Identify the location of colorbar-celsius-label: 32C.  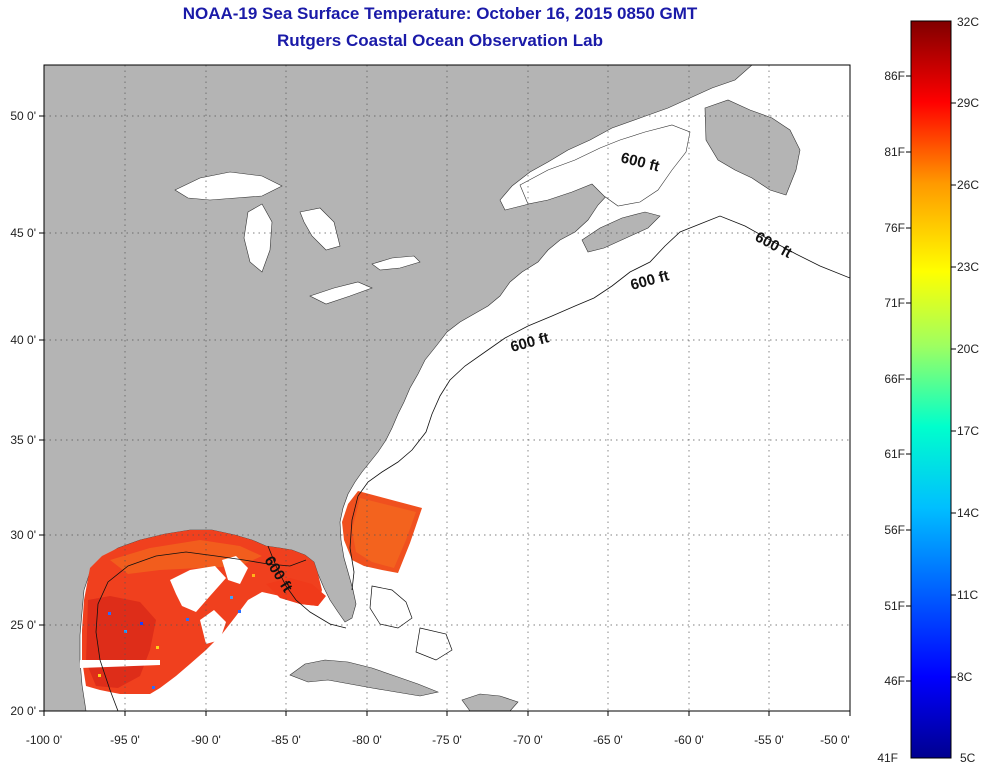
(968, 22).